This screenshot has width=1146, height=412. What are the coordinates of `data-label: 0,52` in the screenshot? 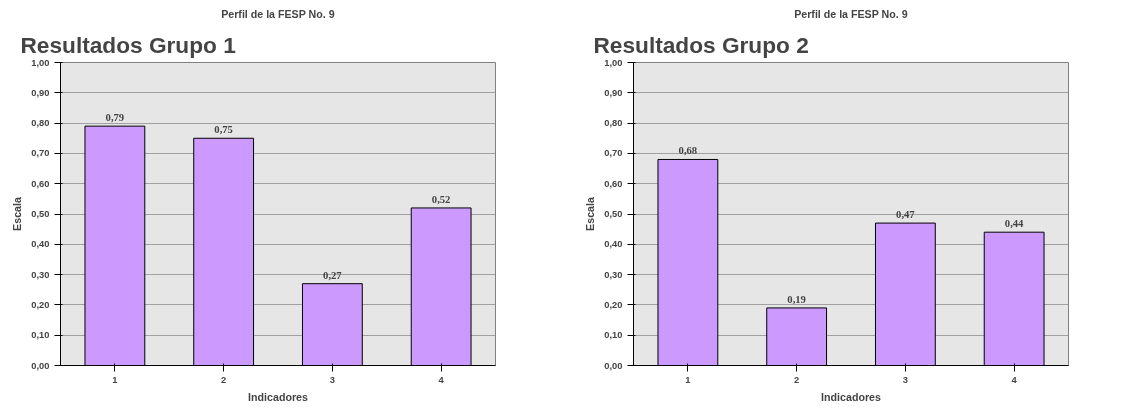 It's located at (441, 199).